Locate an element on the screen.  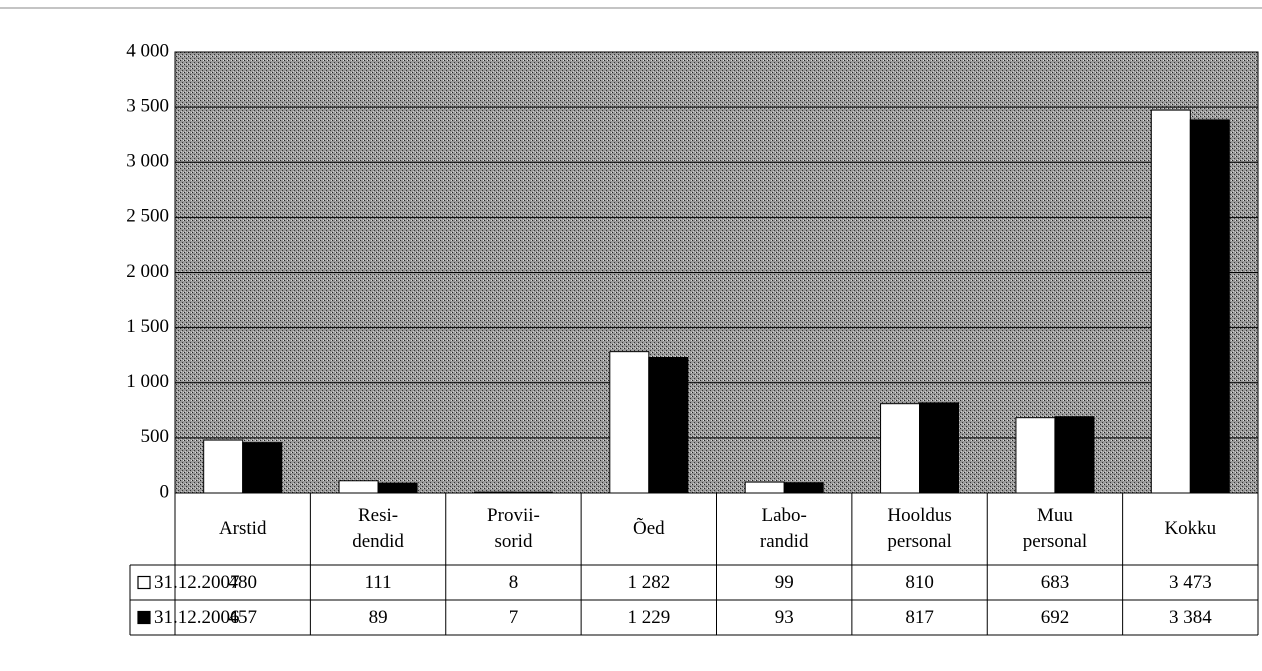
y-tick-label: 1 000 is located at coordinates (147, 381).